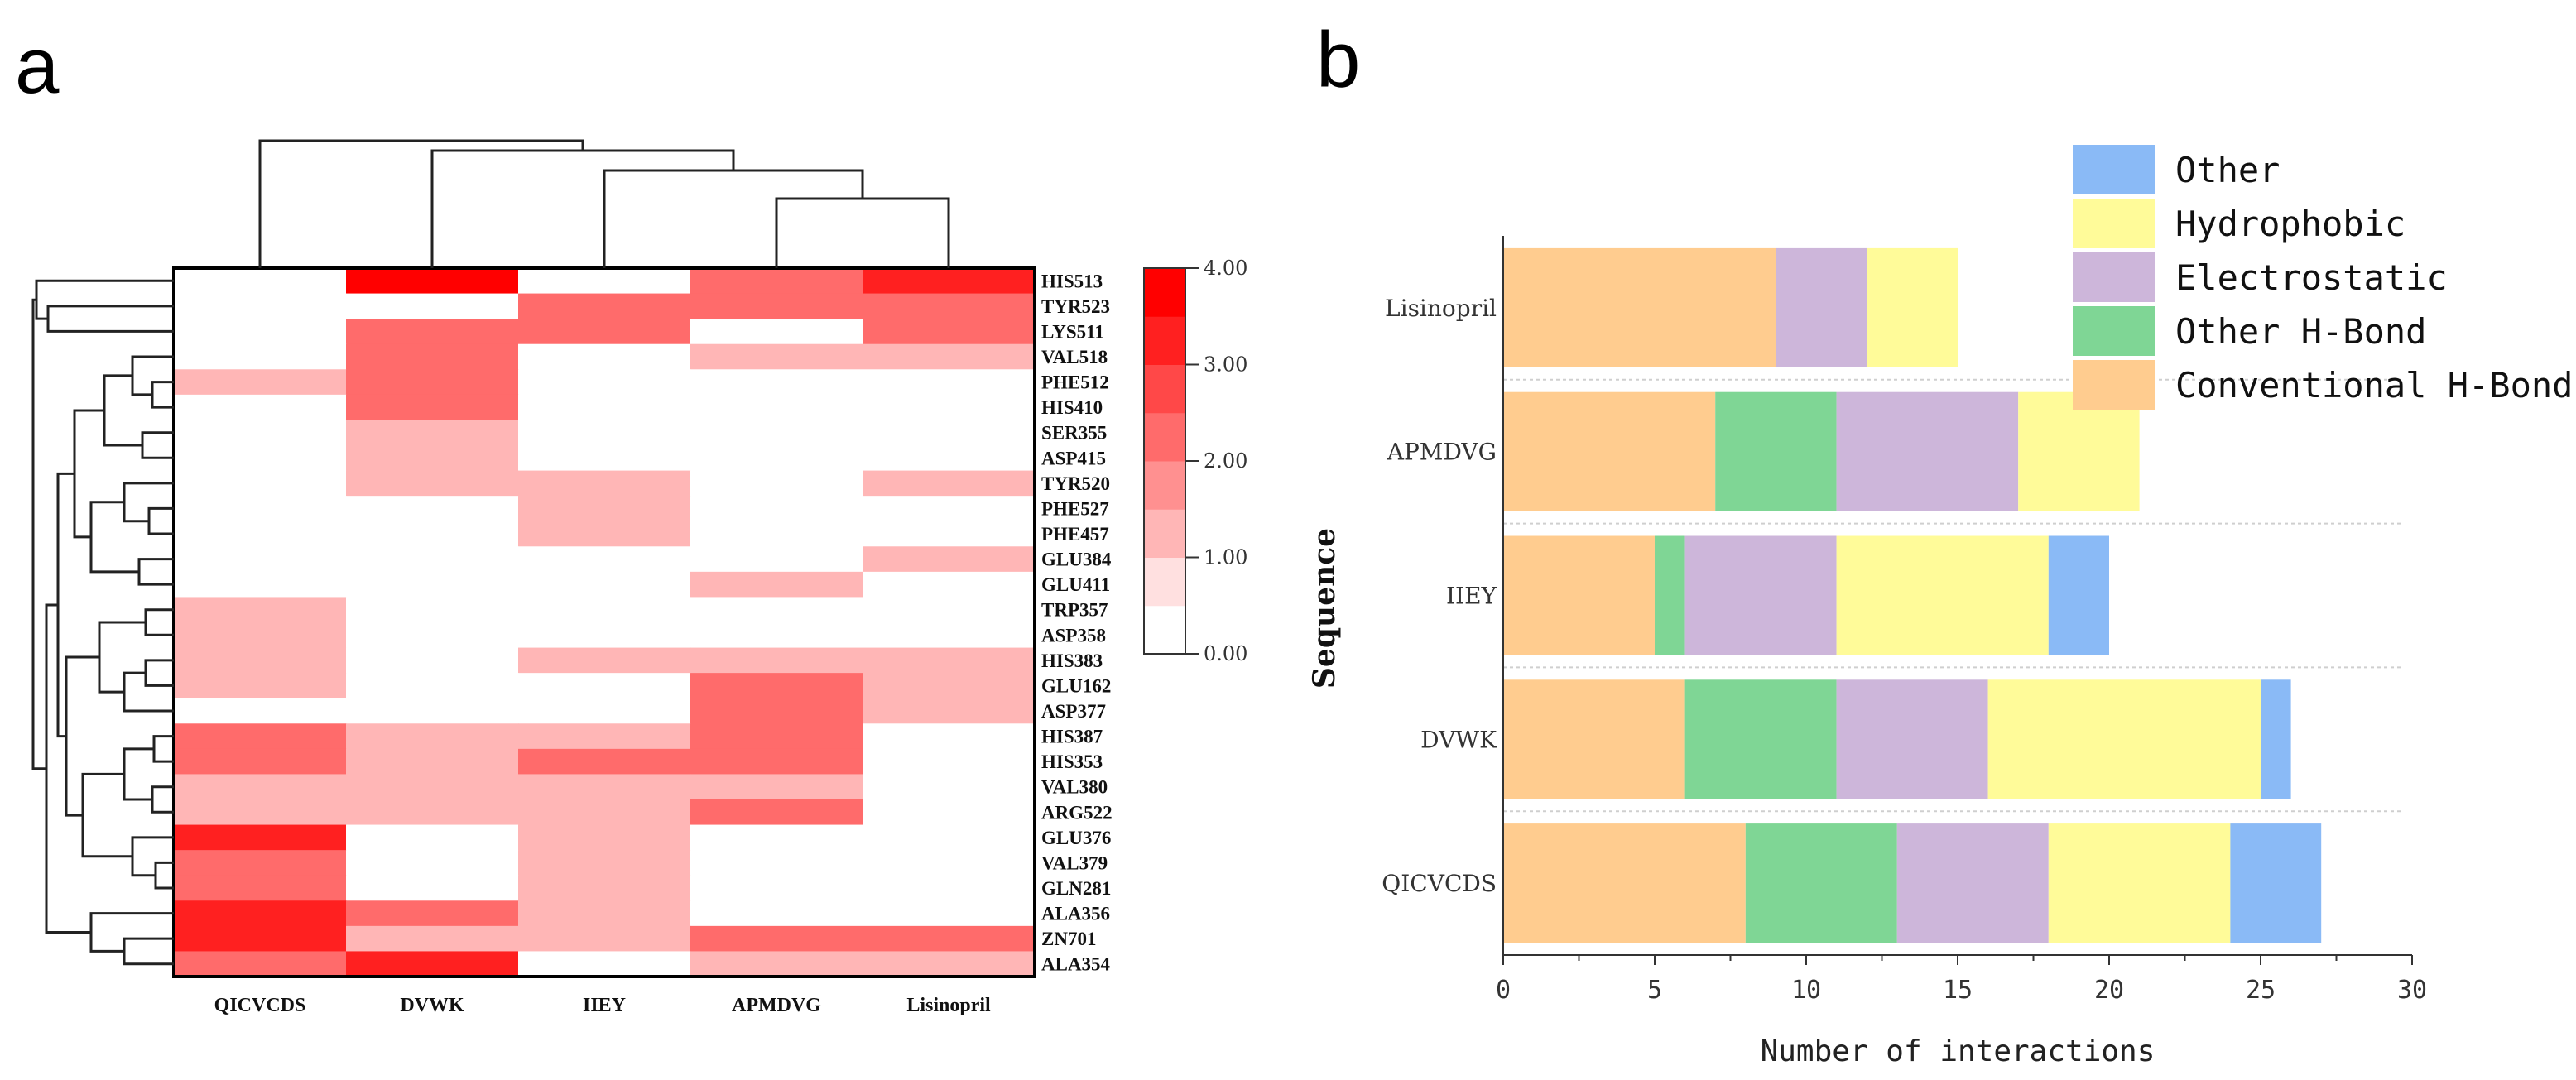 This screenshot has height=1080, width=2576. What do you see at coordinates (1821, 307) in the screenshot?
I see `bar-segment-electrostatic` at bounding box center [1821, 307].